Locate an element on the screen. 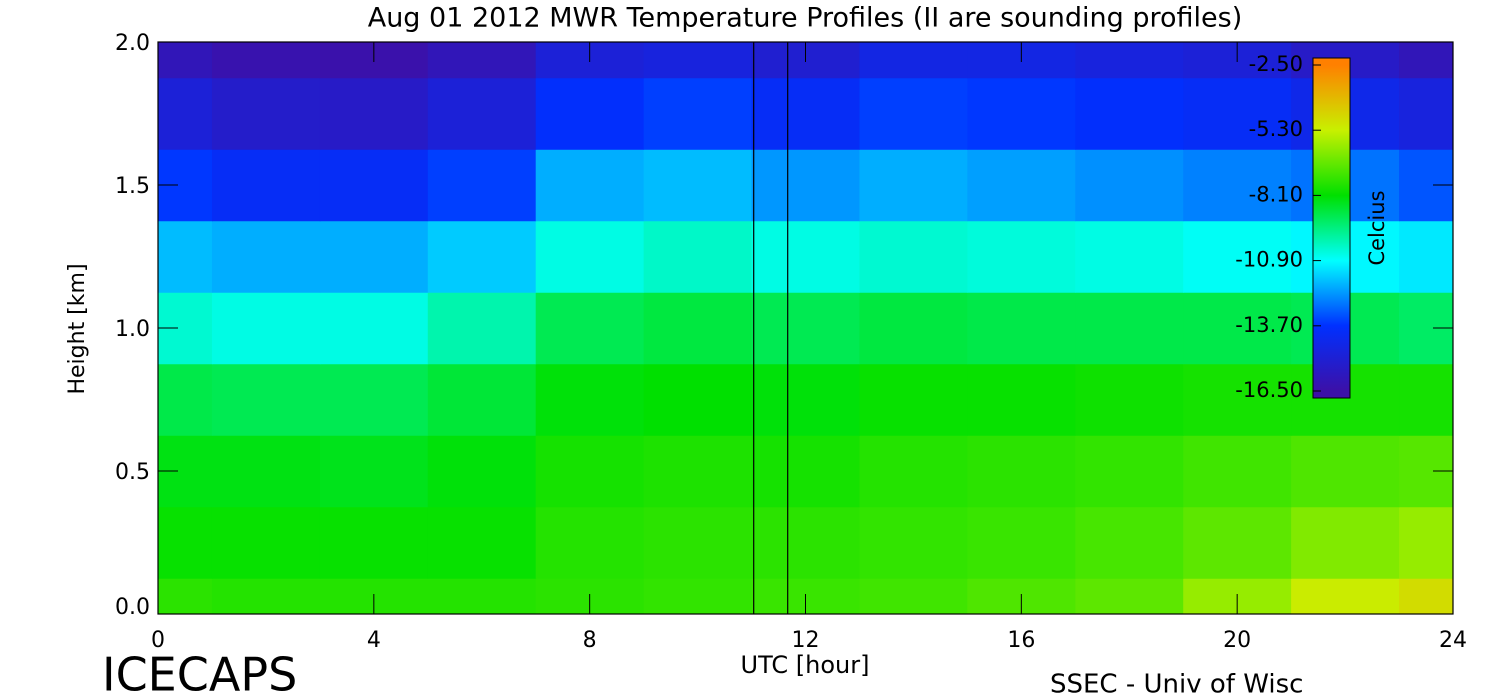  x-tick-label: 16 is located at coordinates (1021, 640).